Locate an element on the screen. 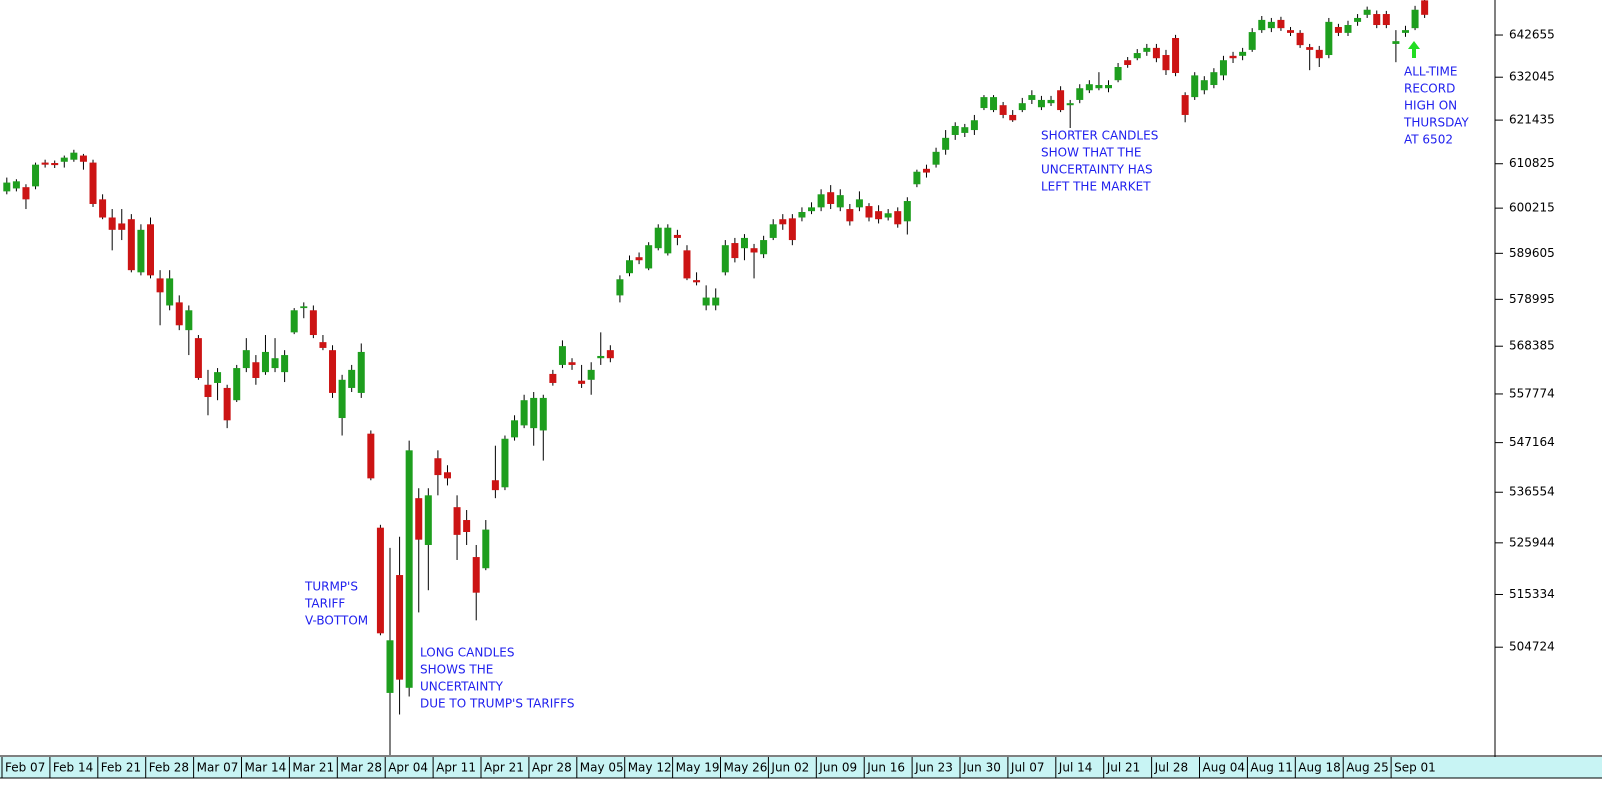  x-tick-label: May 05 is located at coordinates (602, 768).